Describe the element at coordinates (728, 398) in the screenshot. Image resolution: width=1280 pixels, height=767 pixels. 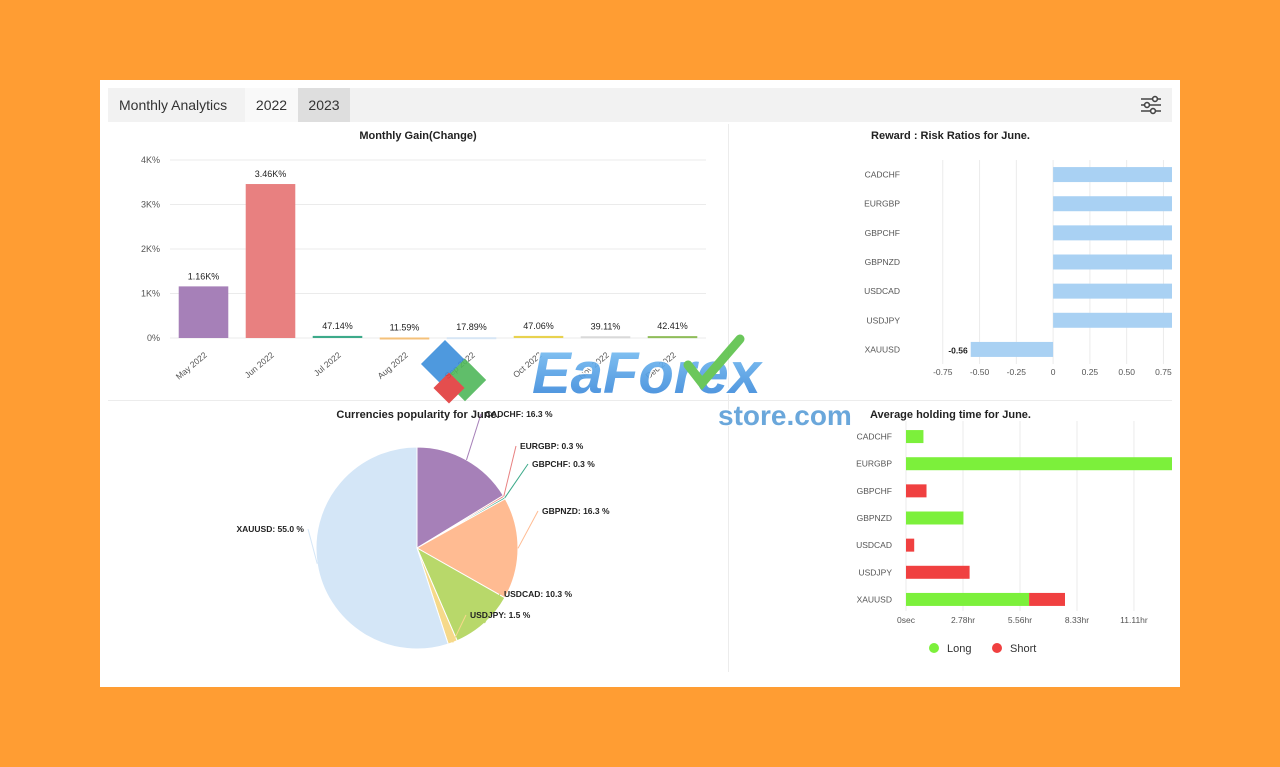
I see `column-divider` at that location.